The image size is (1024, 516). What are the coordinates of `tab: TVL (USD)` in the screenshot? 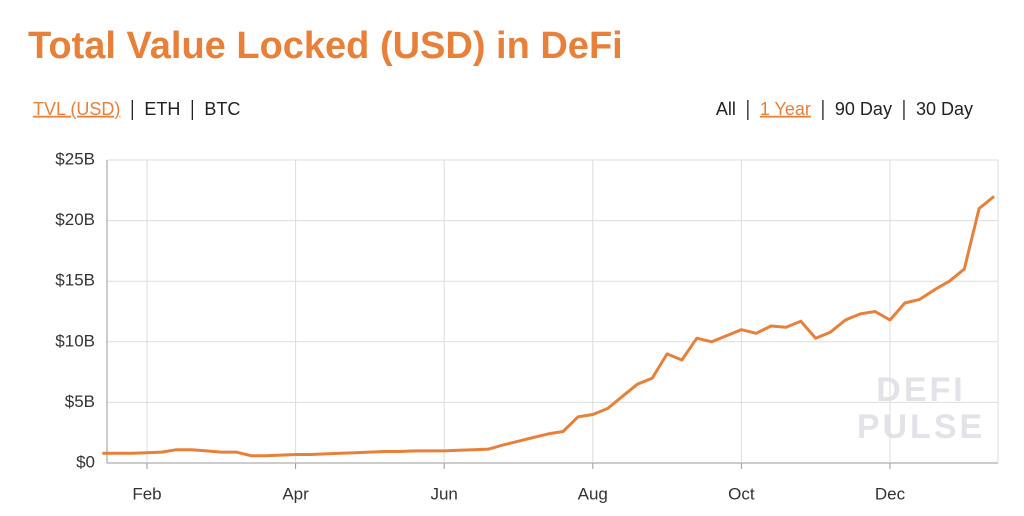 It's located at (76, 109).